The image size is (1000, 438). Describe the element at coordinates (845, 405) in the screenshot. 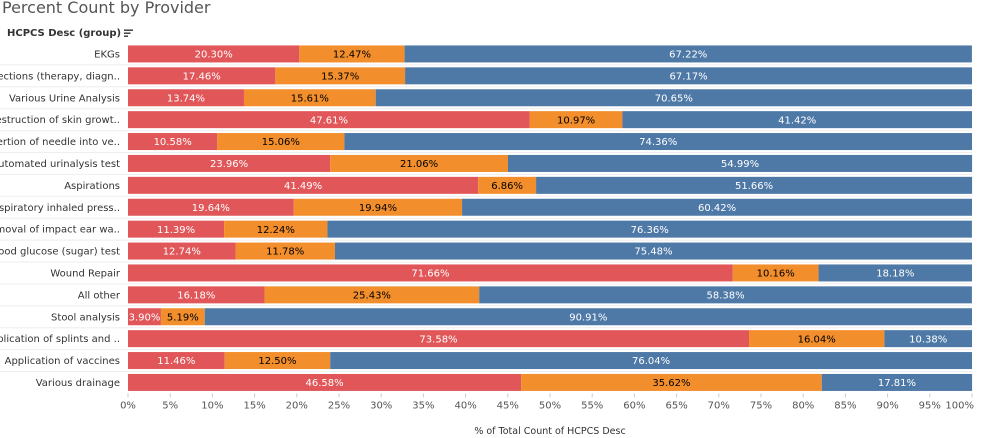

I see `x-tick-label: 85%` at that location.